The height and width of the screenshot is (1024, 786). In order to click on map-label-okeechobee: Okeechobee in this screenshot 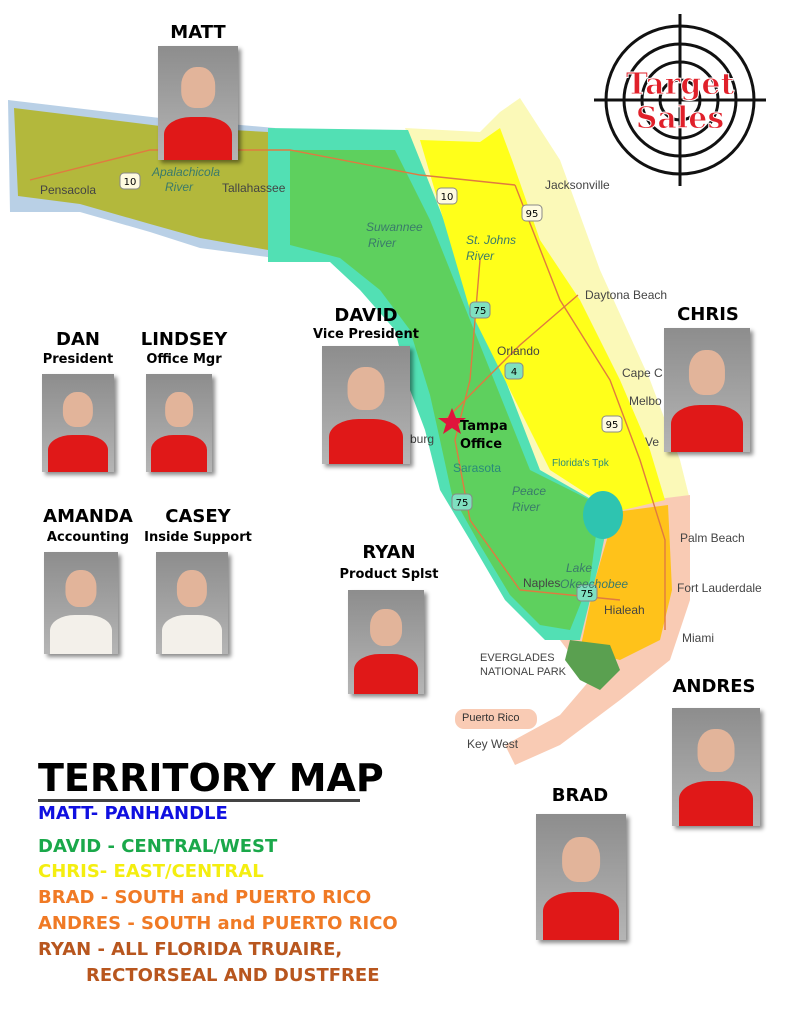, I will do `click(594, 584)`.